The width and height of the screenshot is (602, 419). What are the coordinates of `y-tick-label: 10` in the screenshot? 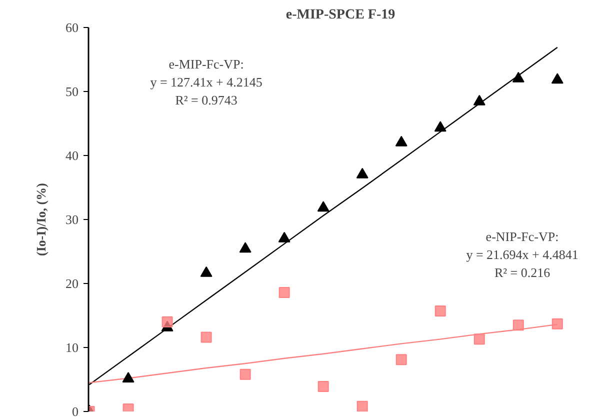 It's located at (72, 347).